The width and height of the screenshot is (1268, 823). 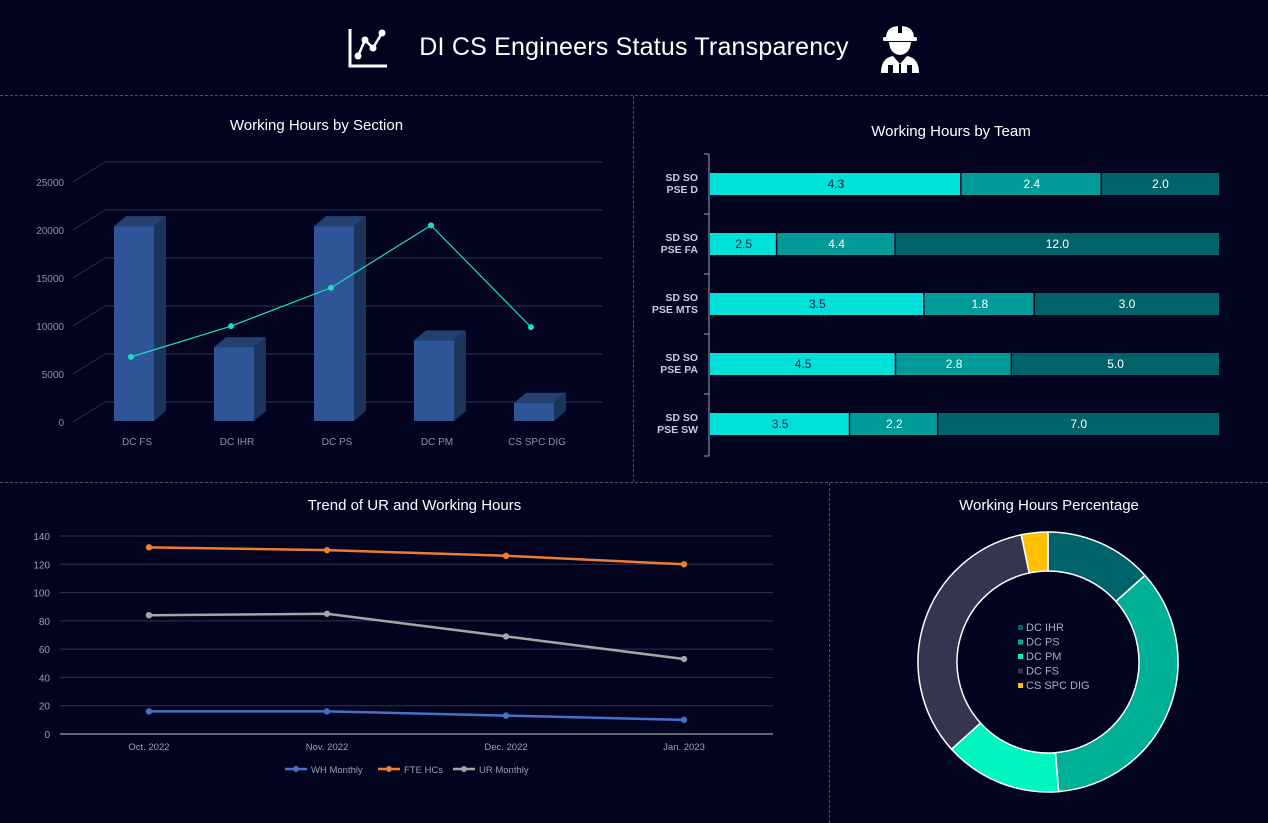 I want to click on x-tick-label: Oct. 2022, so click(x=148, y=747).